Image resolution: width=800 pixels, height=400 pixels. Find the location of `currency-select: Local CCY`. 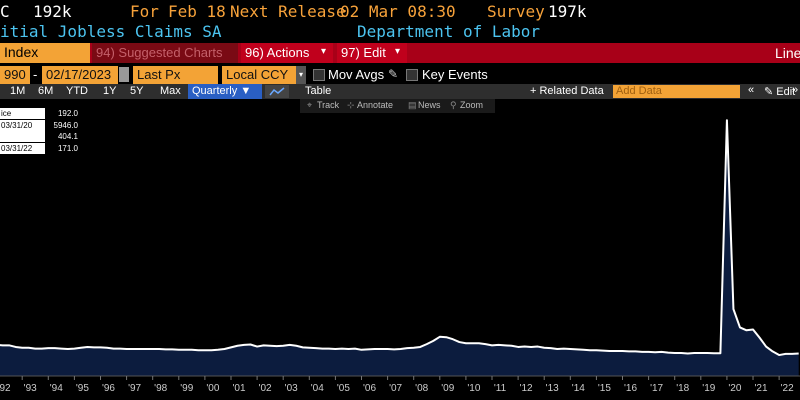

currency-select: Local CCY is located at coordinates (259, 75).